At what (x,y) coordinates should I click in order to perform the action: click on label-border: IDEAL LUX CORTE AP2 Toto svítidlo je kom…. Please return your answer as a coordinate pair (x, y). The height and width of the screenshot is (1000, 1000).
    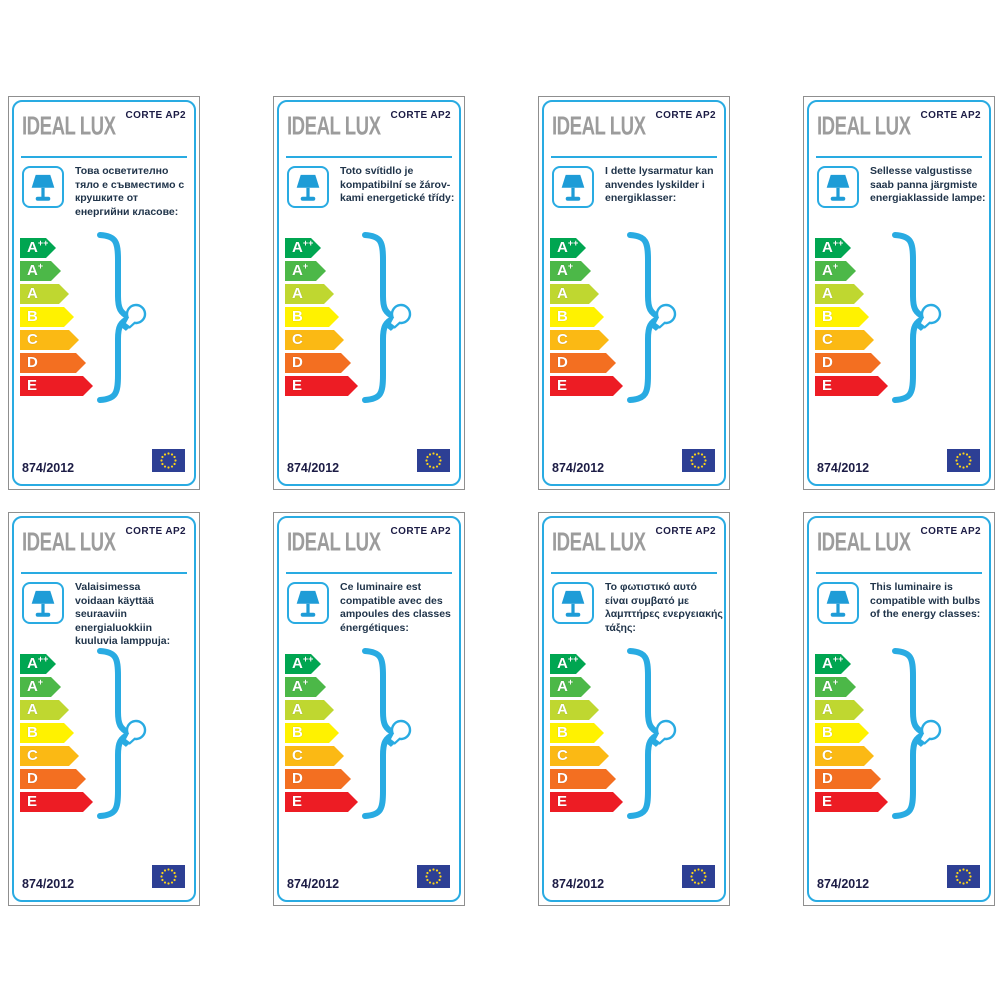
    Looking at the image, I should click on (369, 293).